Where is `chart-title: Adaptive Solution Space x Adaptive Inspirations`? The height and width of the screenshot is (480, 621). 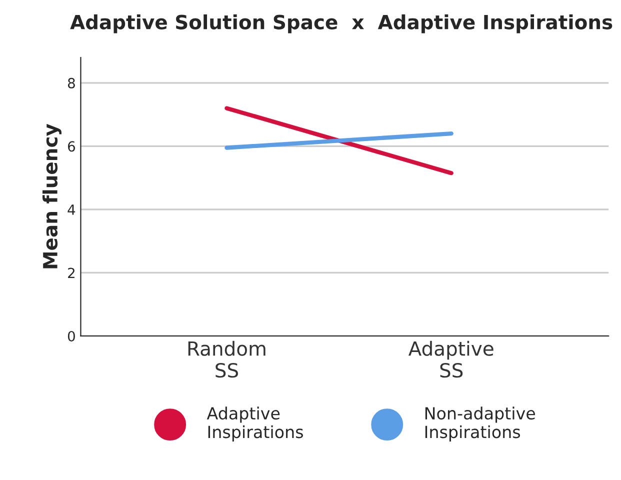
chart-title: Adaptive Solution Space x Adaptive Inspirations is located at coordinates (341, 24).